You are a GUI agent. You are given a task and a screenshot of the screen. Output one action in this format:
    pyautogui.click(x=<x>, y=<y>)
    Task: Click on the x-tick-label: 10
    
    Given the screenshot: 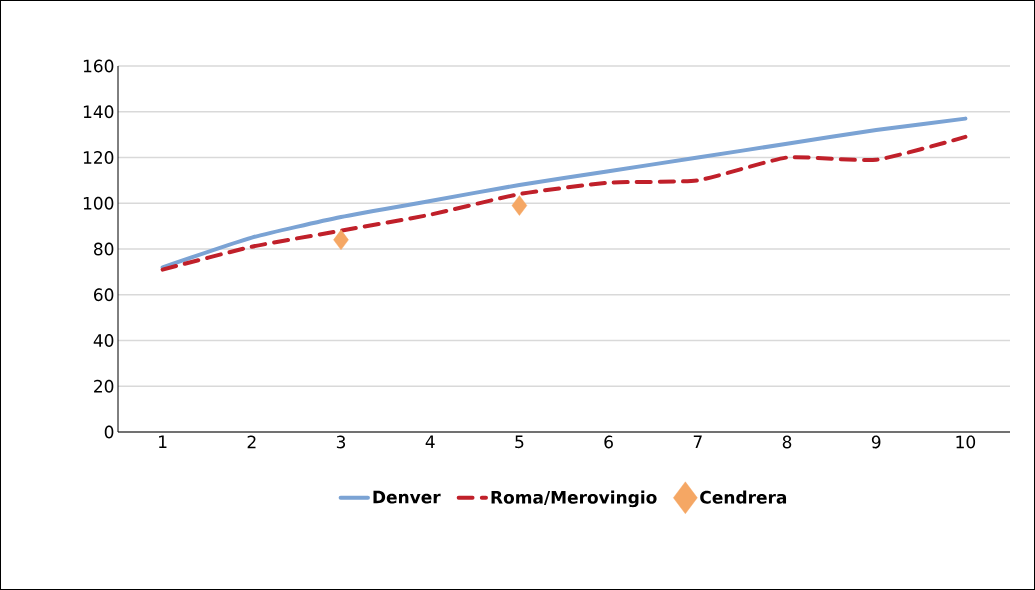 What is the action you would take?
    pyautogui.click(x=966, y=442)
    